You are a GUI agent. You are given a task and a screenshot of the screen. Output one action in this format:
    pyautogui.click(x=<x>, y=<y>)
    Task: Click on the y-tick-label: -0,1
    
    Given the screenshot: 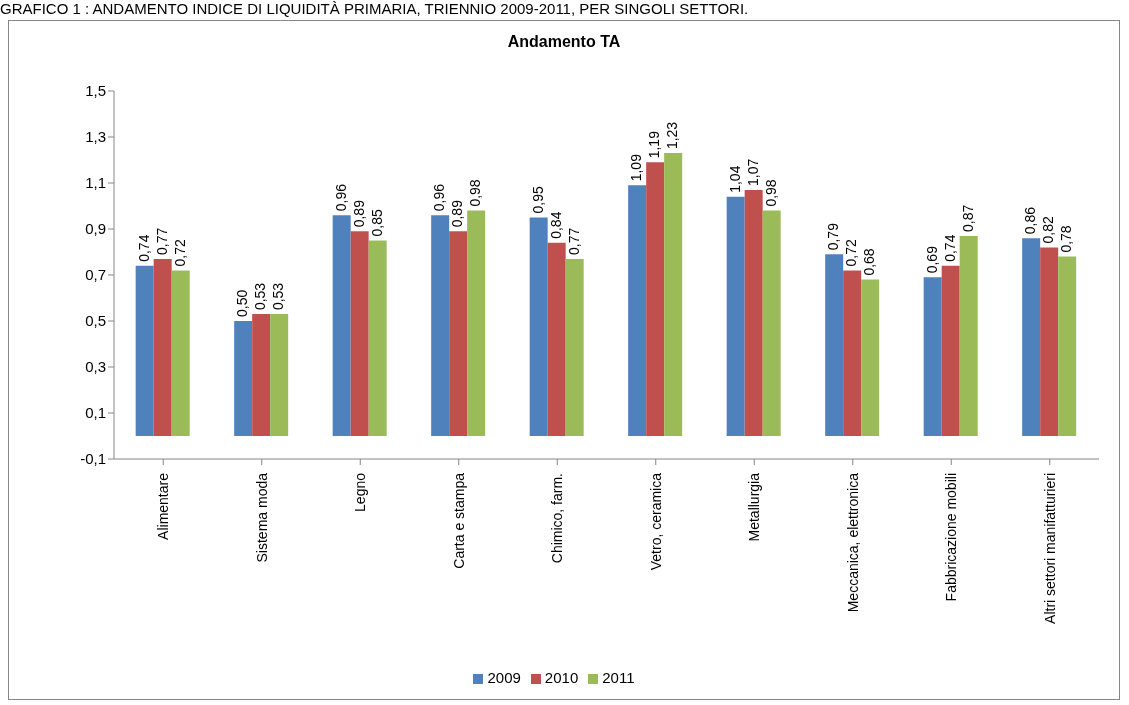 What is the action you would take?
    pyautogui.click(x=93, y=459)
    